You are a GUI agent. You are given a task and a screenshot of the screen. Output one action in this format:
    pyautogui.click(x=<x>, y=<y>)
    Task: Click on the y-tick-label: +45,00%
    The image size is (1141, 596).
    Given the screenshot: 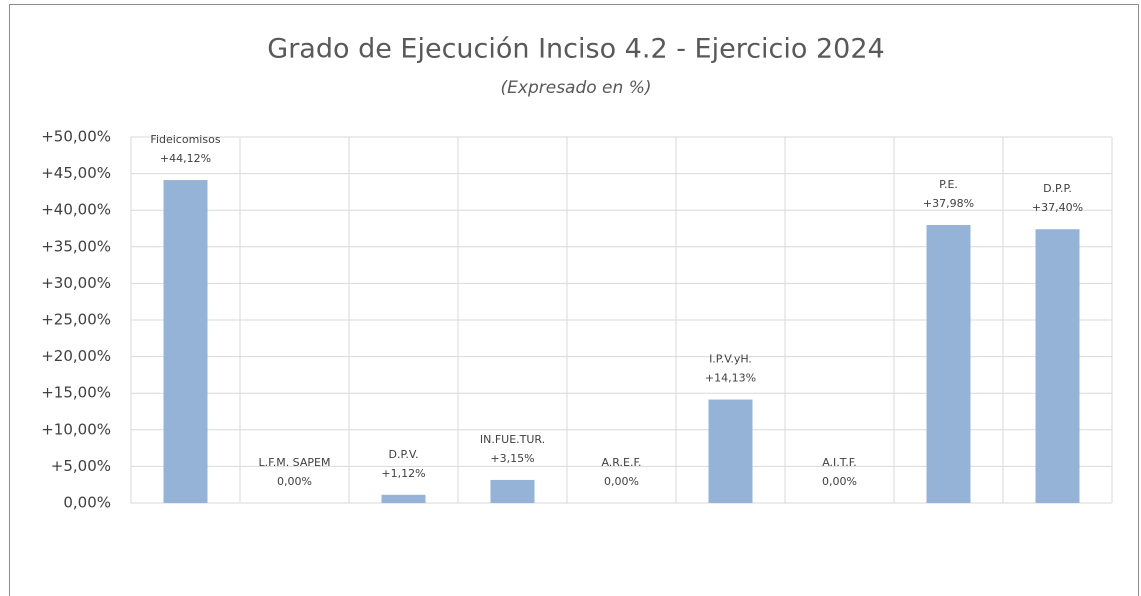 What is the action you would take?
    pyautogui.click(x=76, y=173)
    